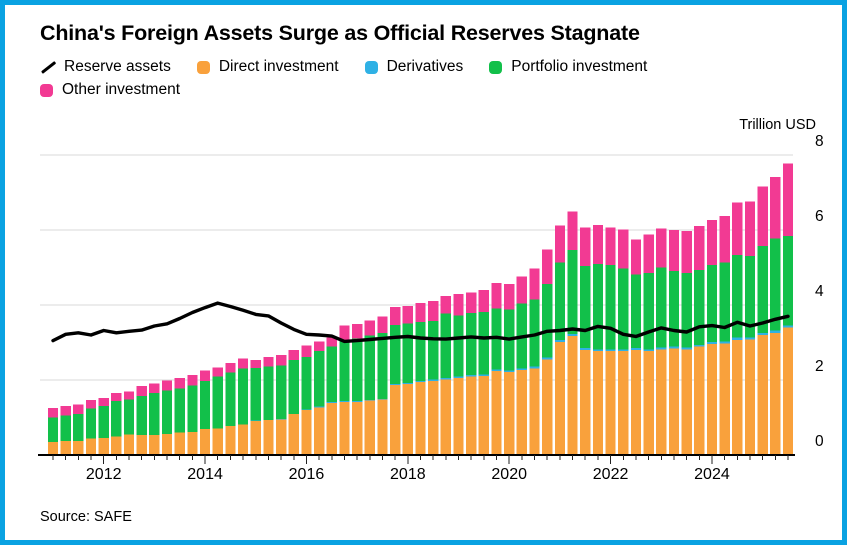 The image size is (847, 545). Describe the element at coordinates (105, 67) in the screenshot. I see `legend-item-reserve-assets: Reserve assets` at that location.